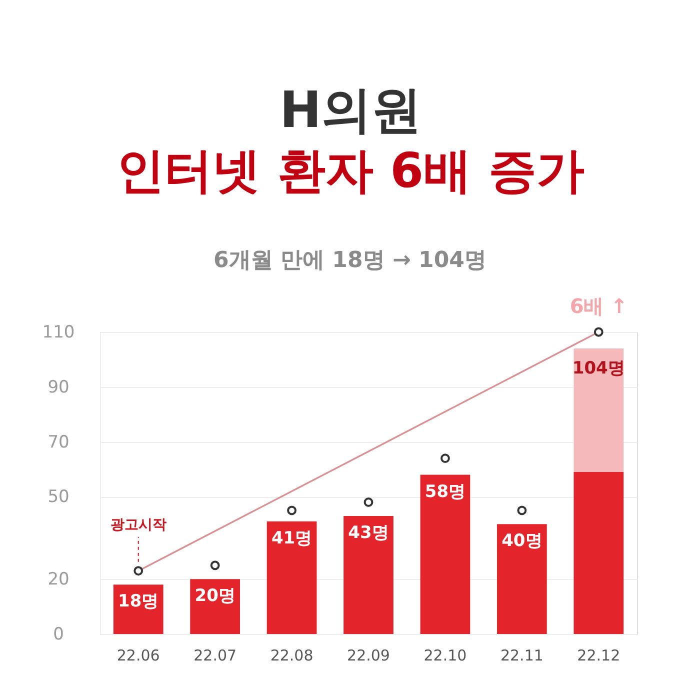 This screenshot has height=700, width=700. I want to click on data-label: 43명, so click(368, 532).